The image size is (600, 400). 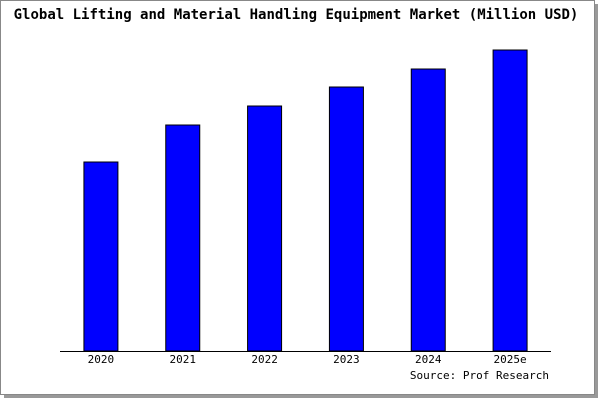 I want to click on x-tick-label: 2024, so click(x=428, y=359).